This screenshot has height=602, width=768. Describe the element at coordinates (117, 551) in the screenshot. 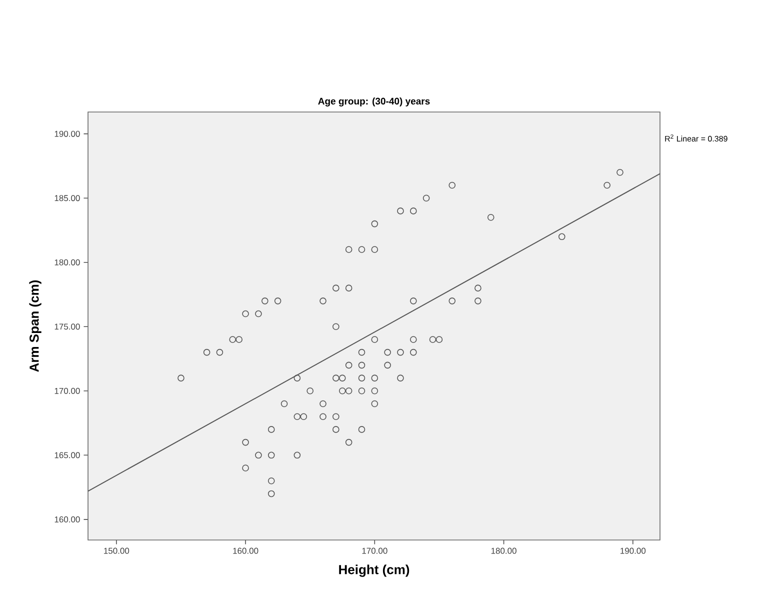

I see `x-tick-label: 150.00` at that location.